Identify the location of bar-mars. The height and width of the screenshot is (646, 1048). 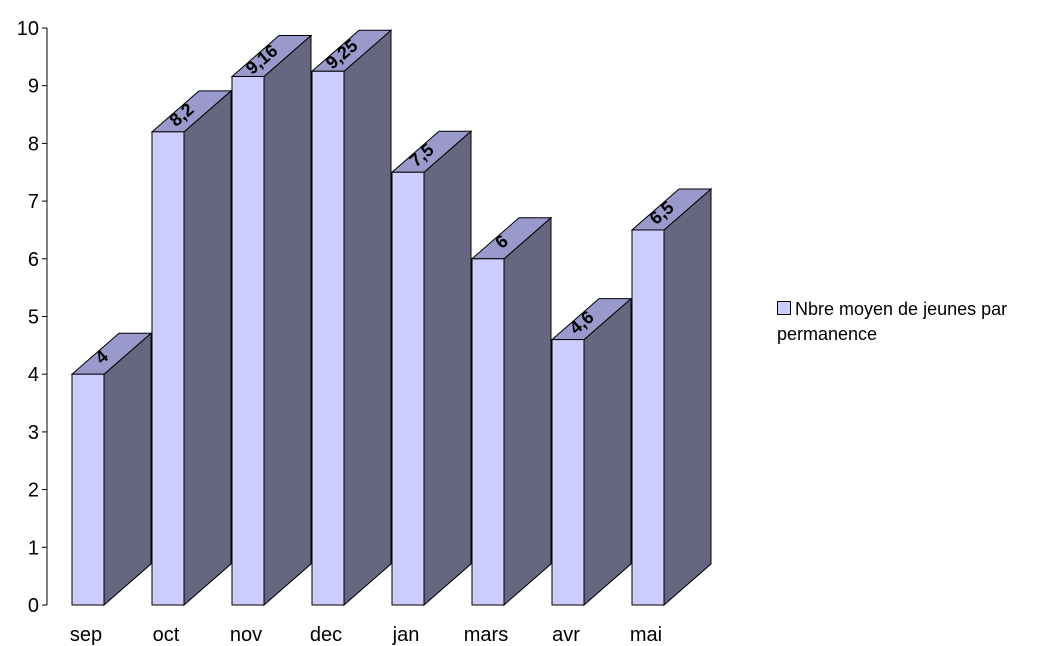
(488, 432).